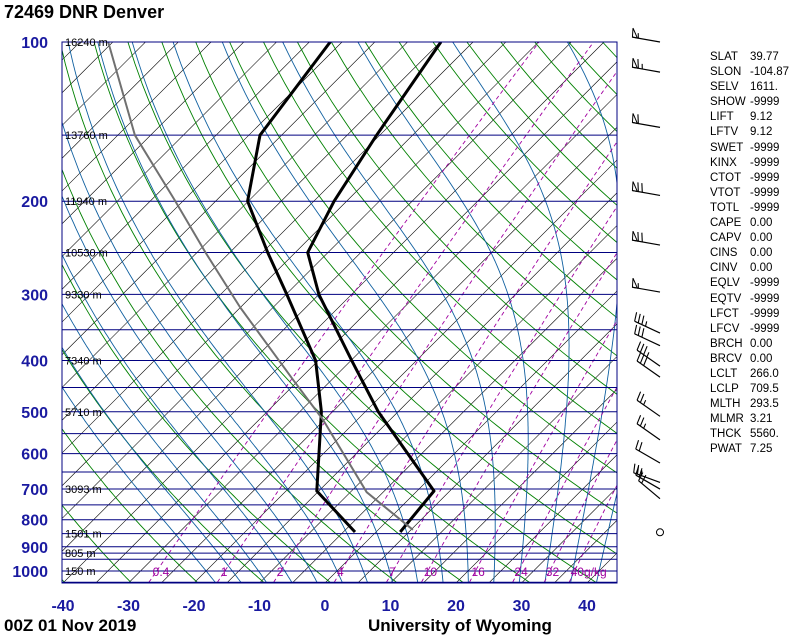 This screenshot has height=640, width=800. I want to click on index-row: SELV 1611., so click(749, 87).